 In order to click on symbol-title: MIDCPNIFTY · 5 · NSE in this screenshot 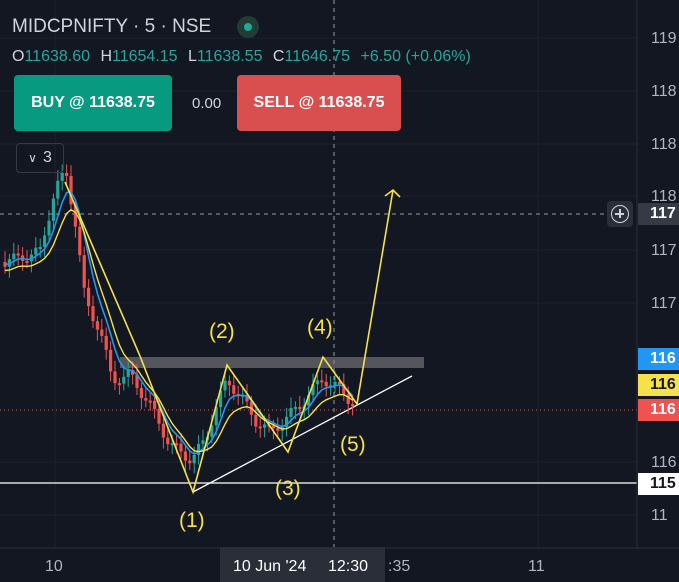, I will do `click(112, 26)`.